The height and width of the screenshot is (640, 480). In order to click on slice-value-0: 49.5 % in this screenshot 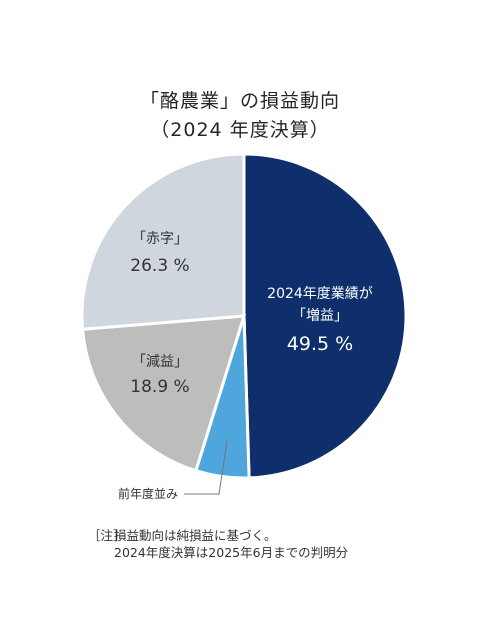, I will do `click(320, 344)`.